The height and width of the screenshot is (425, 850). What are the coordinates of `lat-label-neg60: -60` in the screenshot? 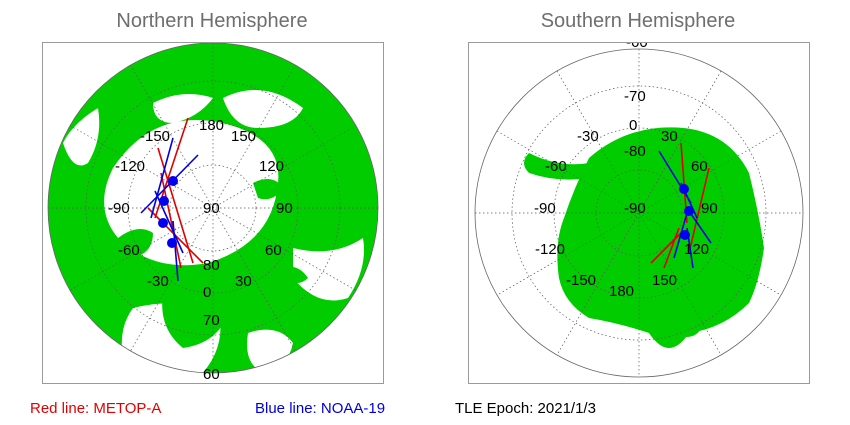 It's located at (637, 47).